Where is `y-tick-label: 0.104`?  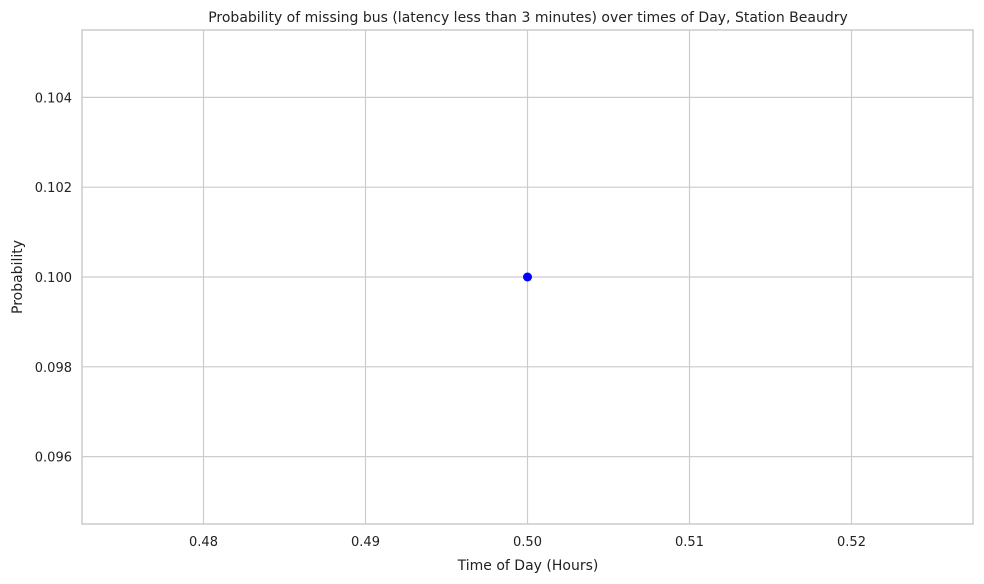
y-tick-label: 0.104 is located at coordinates (53, 98).